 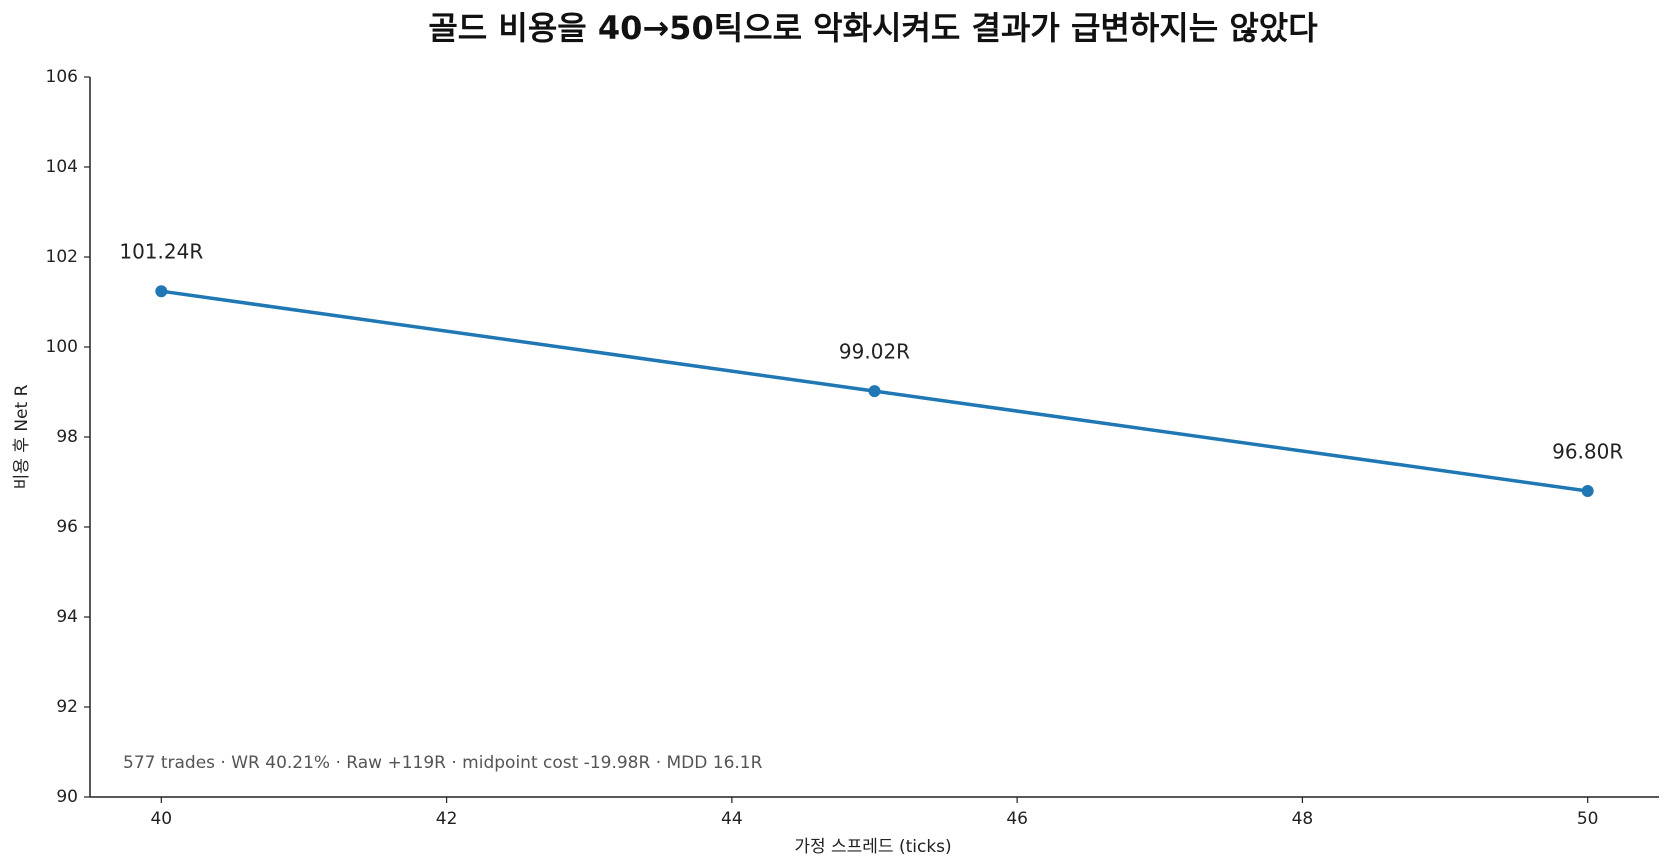 What do you see at coordinates (872, 847) in the screenshot?
I see `x-axis-label: 가정 스프레드 (ticks)` at bounding box center [872, 847].